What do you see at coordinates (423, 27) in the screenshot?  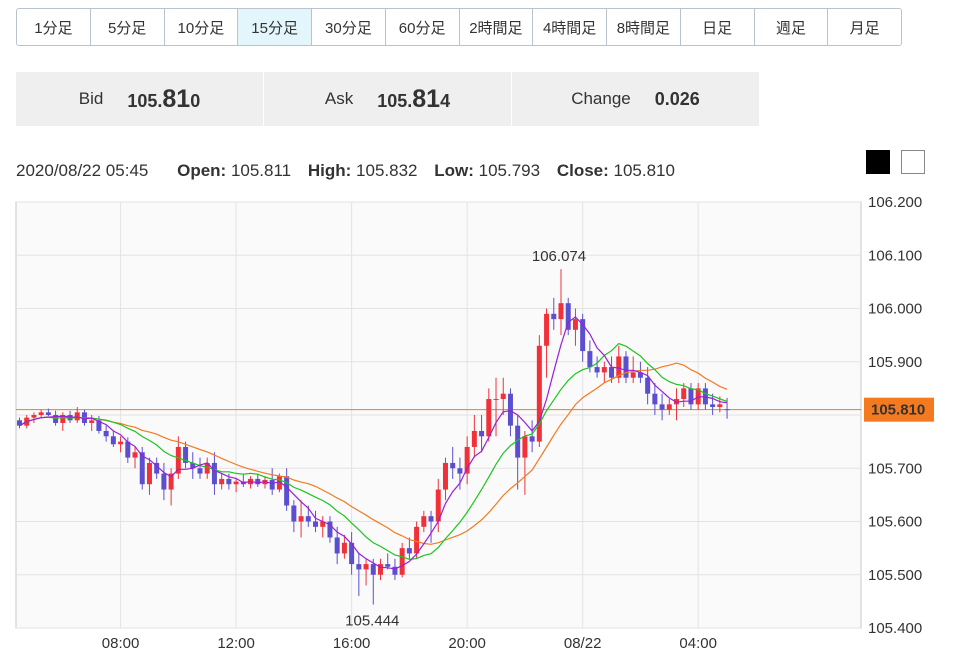 I see `timeframe-button: 60分足` at bounding box center [423, 27].